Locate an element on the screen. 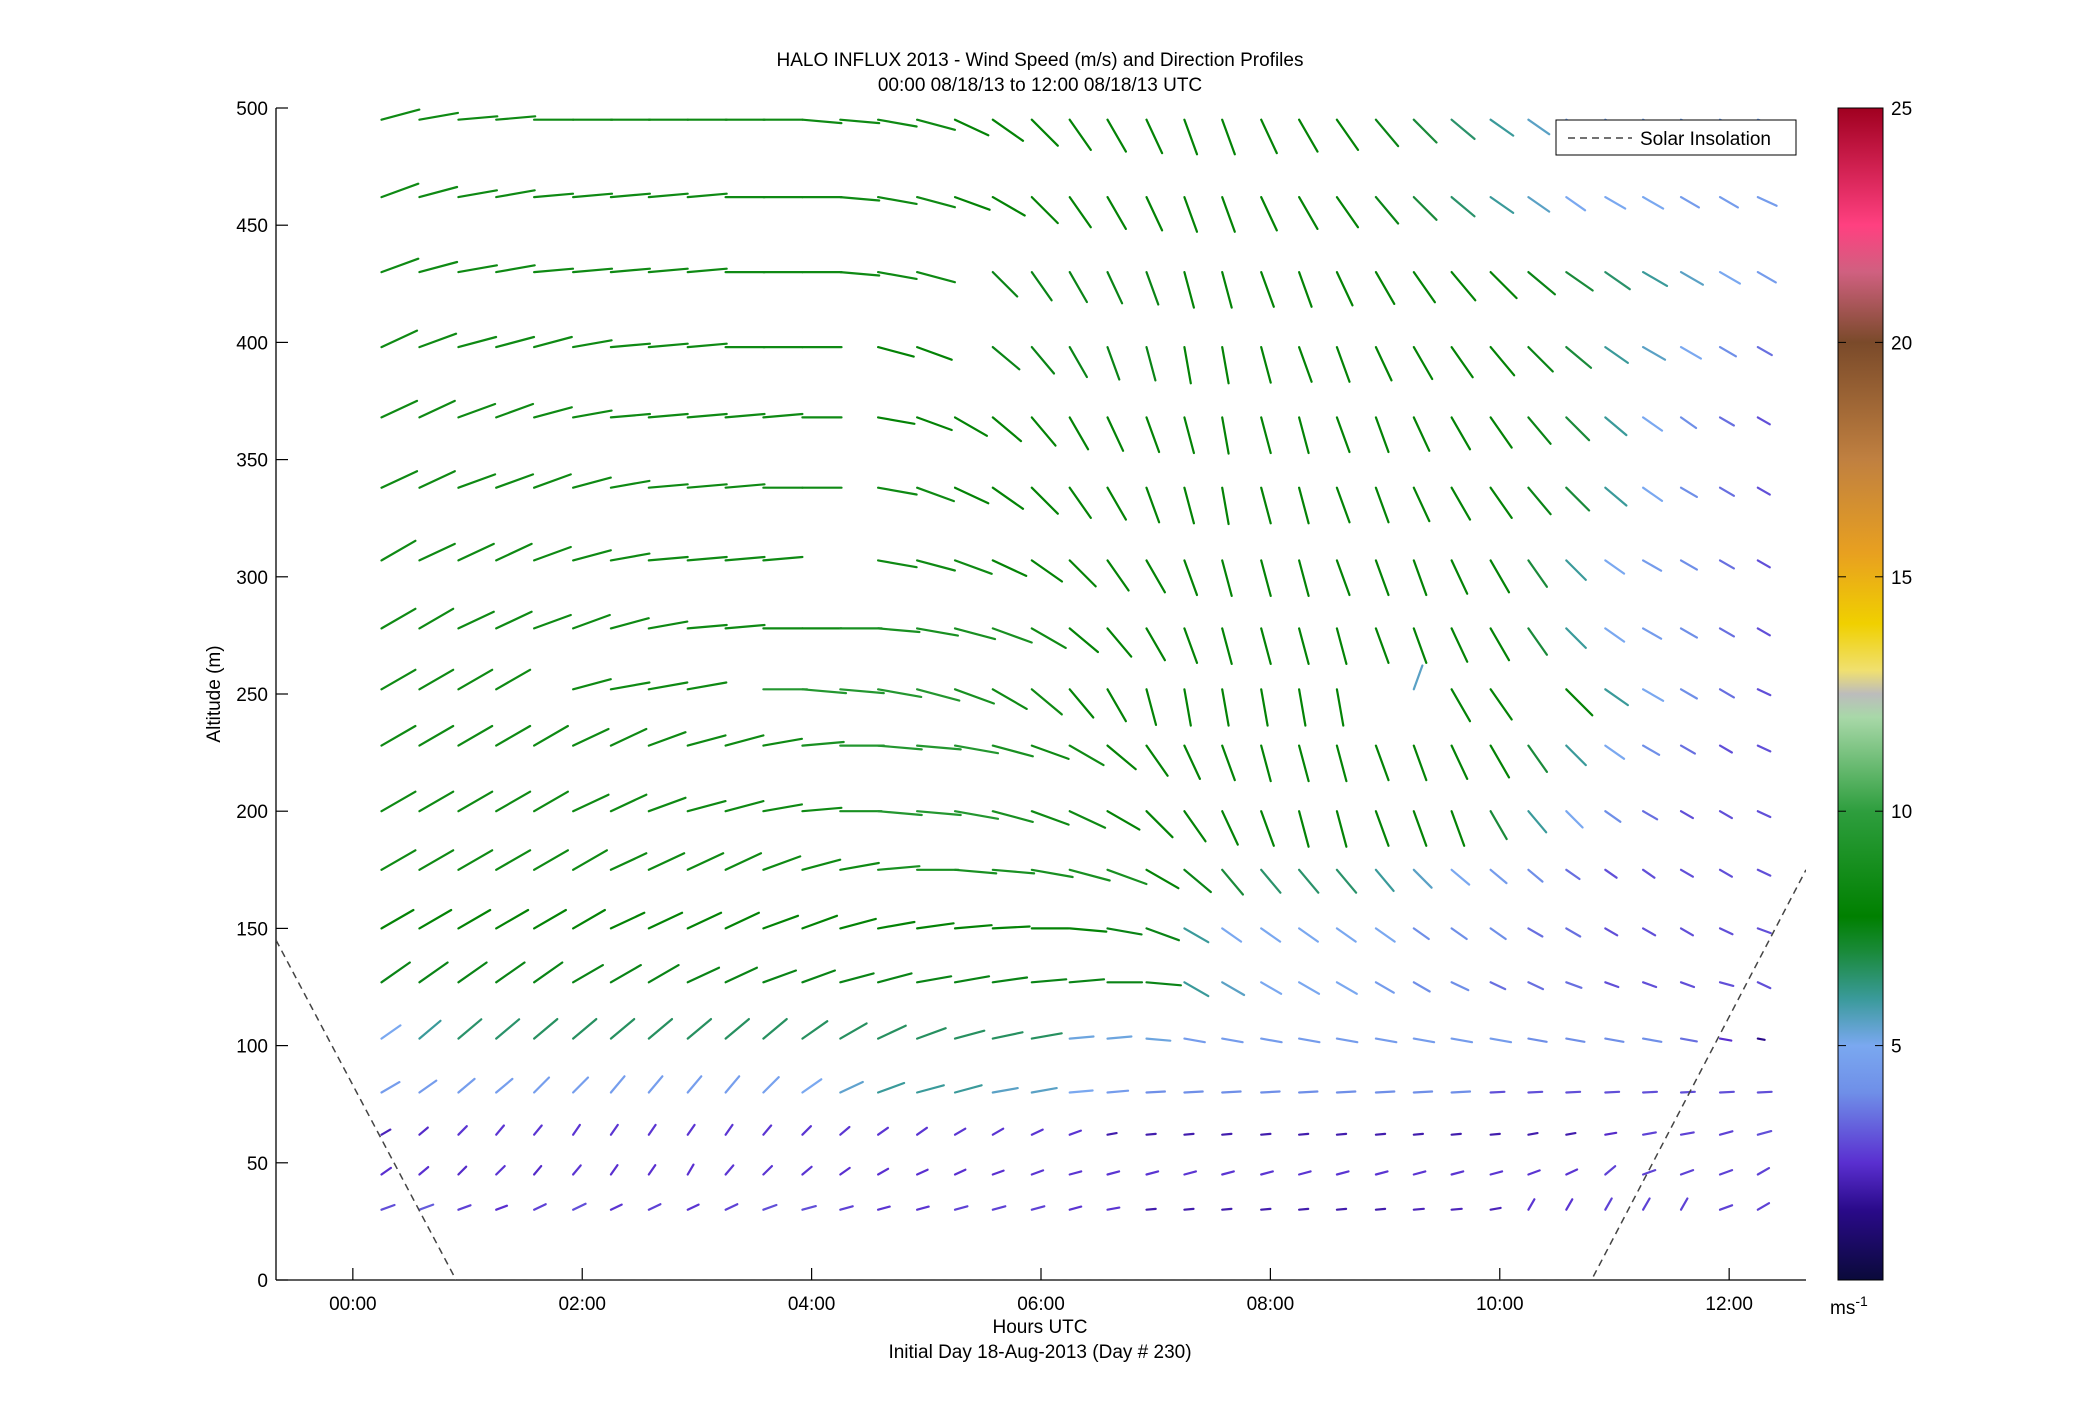  chart-subtitle: 00:00 08/18/13 to 12:00 08/18/13 UTC is located at coordinates (1040, 85).